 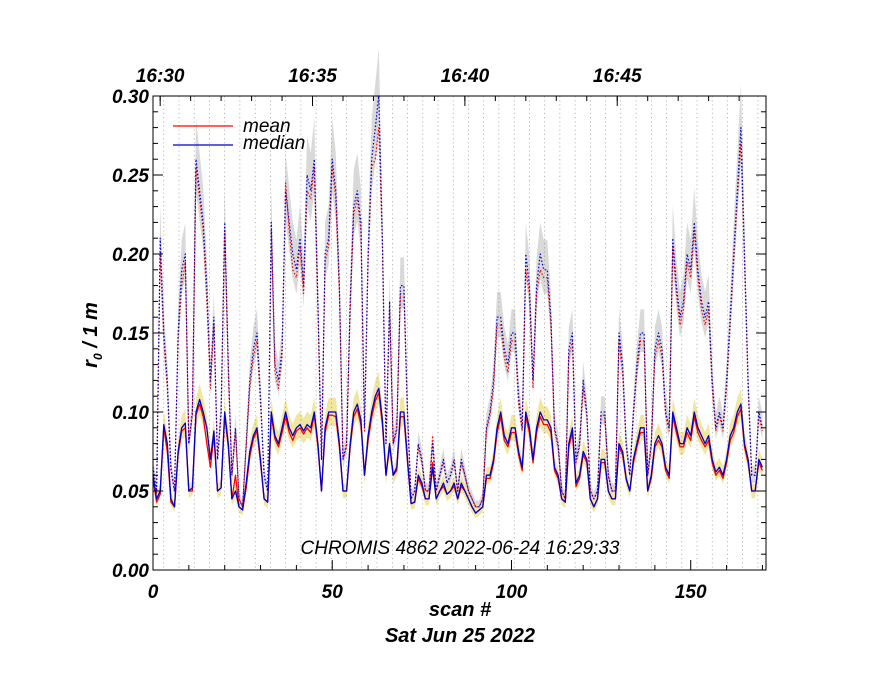 What do you see at coordinates (130, 571) in the screenshot?
I see `y-tick-label: 0.00` at bounding box center [130, 571].